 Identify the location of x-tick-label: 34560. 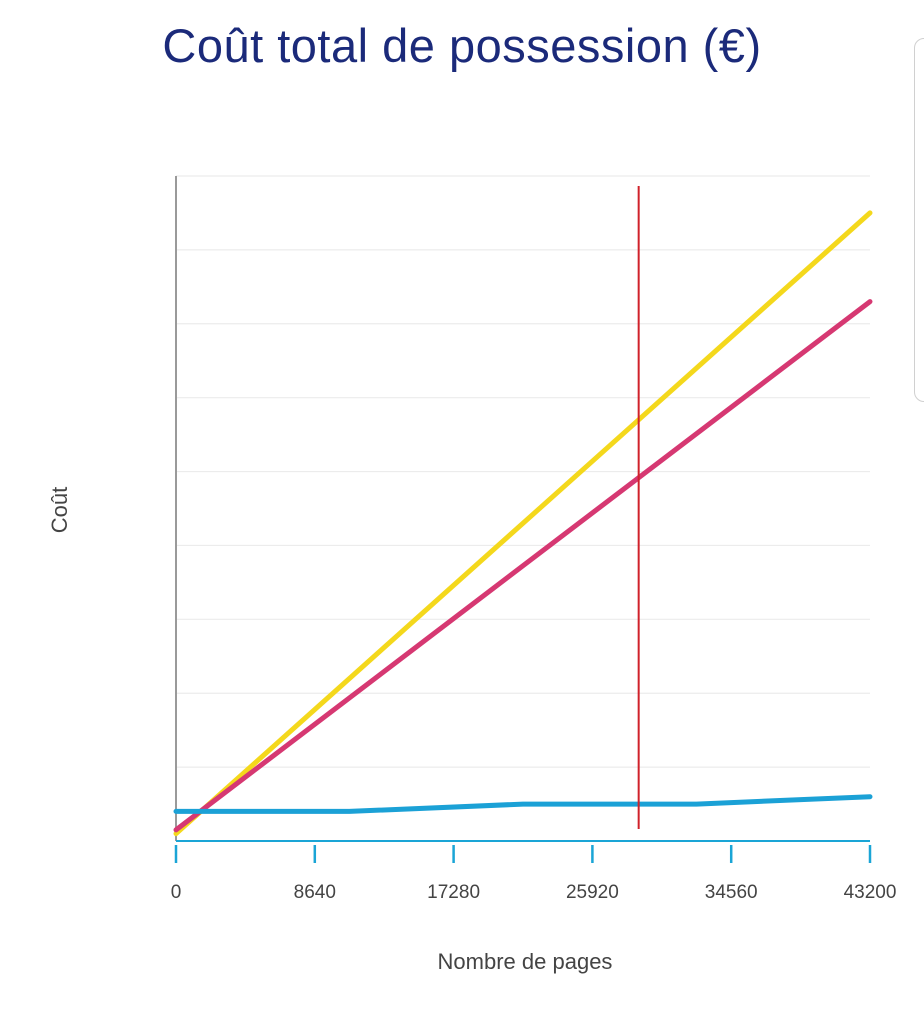
(731, 892).